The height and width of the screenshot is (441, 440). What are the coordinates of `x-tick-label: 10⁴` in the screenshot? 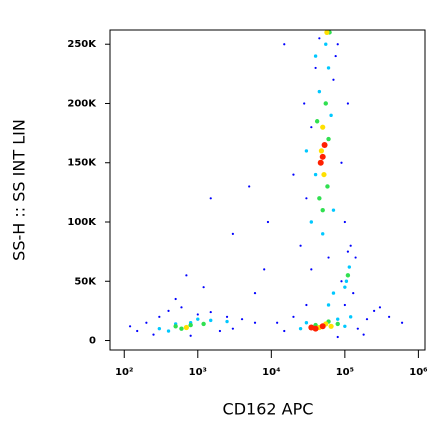 It's located at (271, 372).